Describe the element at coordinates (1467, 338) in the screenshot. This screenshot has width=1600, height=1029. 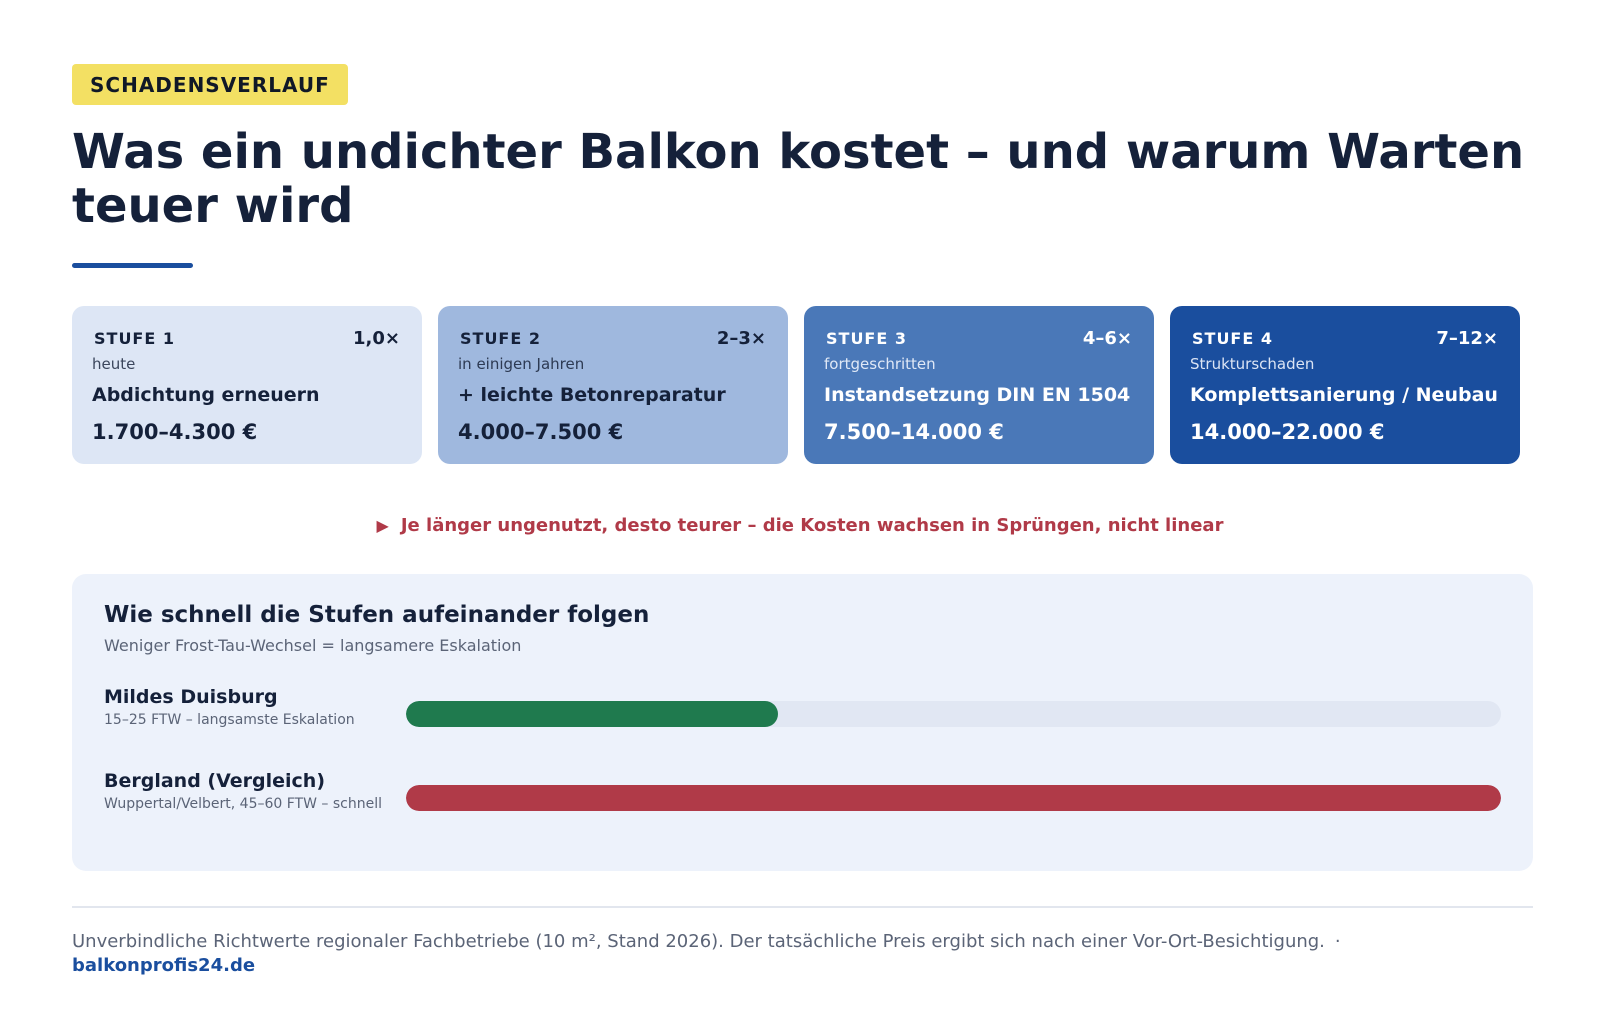
I see `stage-multiplier: 7–12×` at that location.